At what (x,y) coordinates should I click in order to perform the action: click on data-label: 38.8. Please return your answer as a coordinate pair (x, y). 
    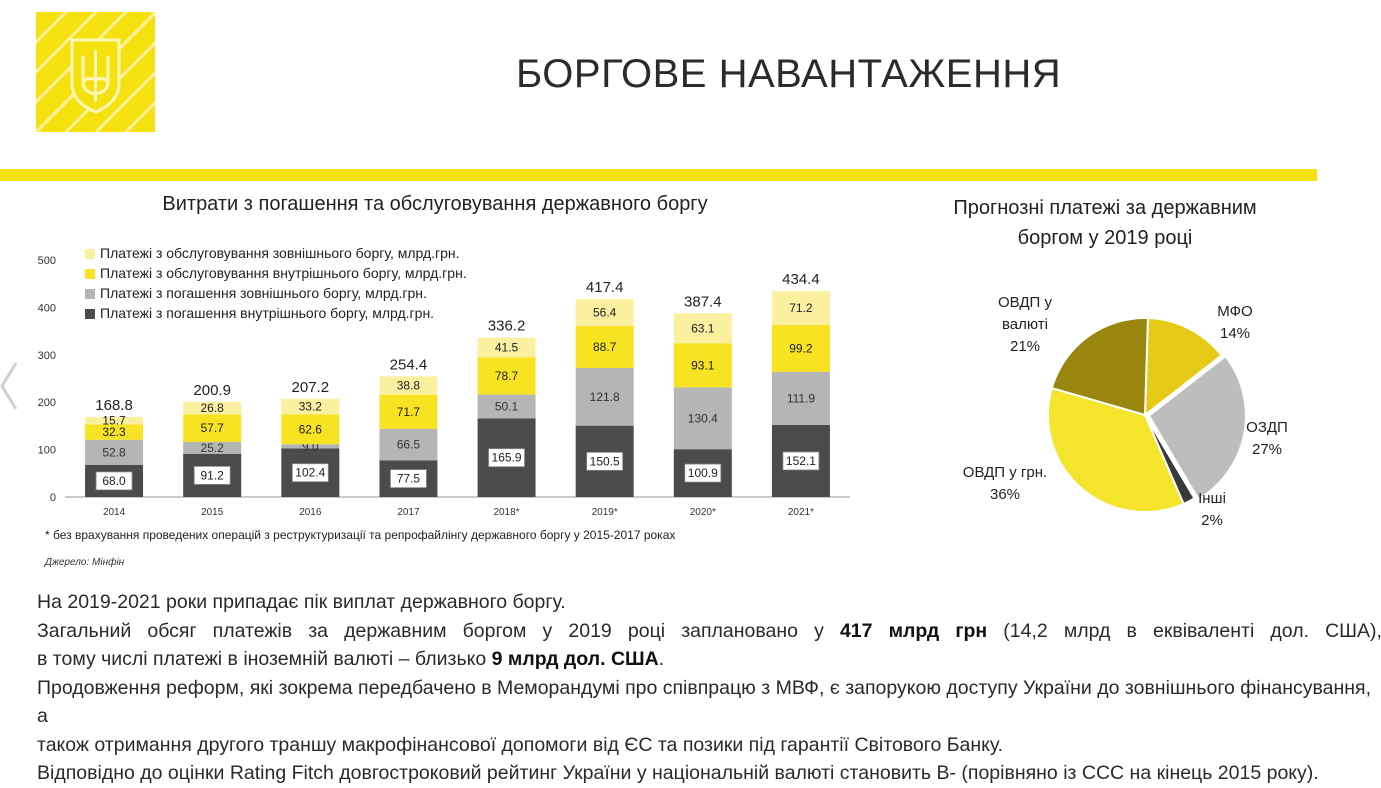
    Looking at the image, I should click on (409, 386).